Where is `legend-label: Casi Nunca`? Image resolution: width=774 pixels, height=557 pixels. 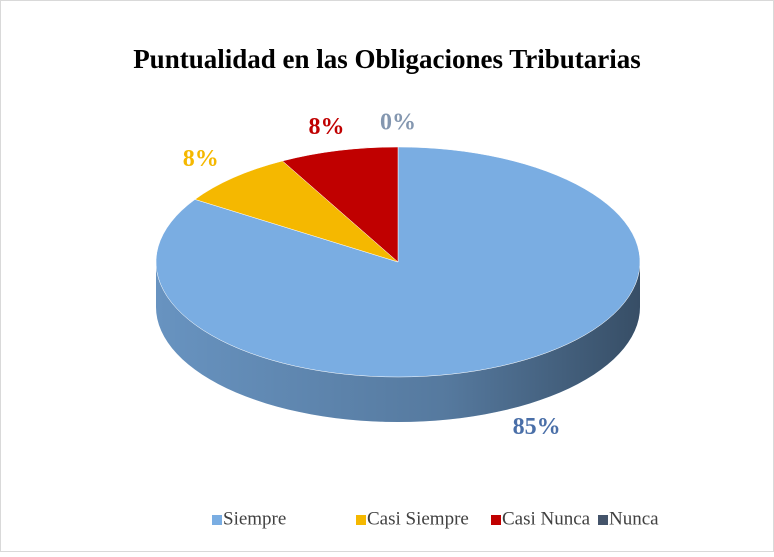 legend-label: Casi Nunca is located at coordinates (546, 518).